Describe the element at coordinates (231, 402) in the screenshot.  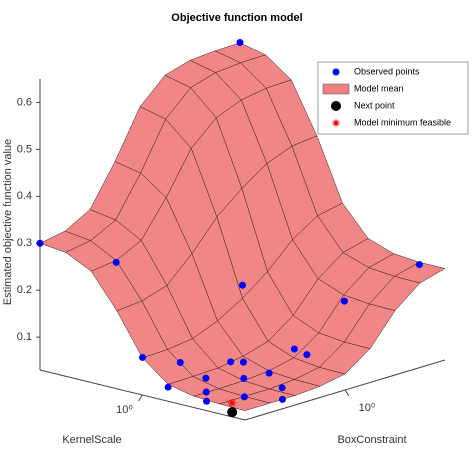
I see `min-feasible-point` at that location.